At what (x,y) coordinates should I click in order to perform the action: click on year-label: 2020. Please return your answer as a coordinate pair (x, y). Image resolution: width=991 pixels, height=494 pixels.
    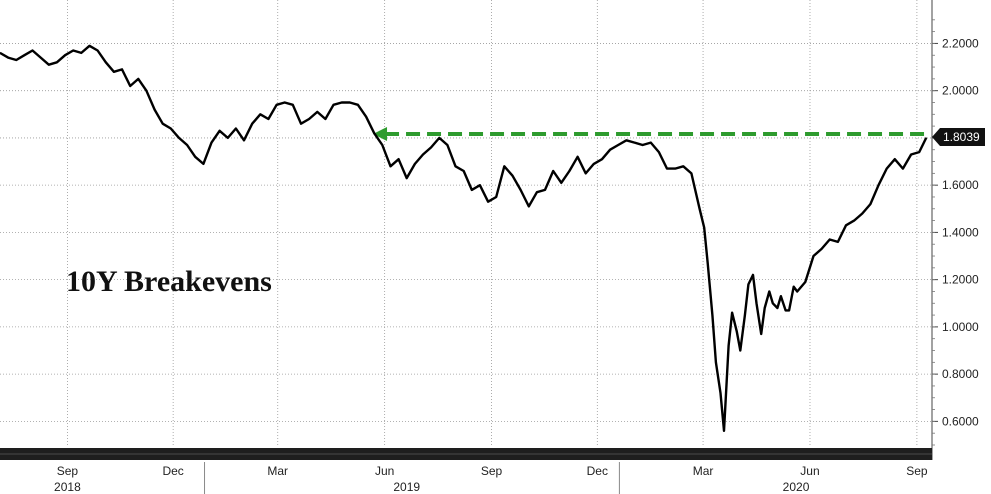
    Looking at the image, I should click on (796, 487).